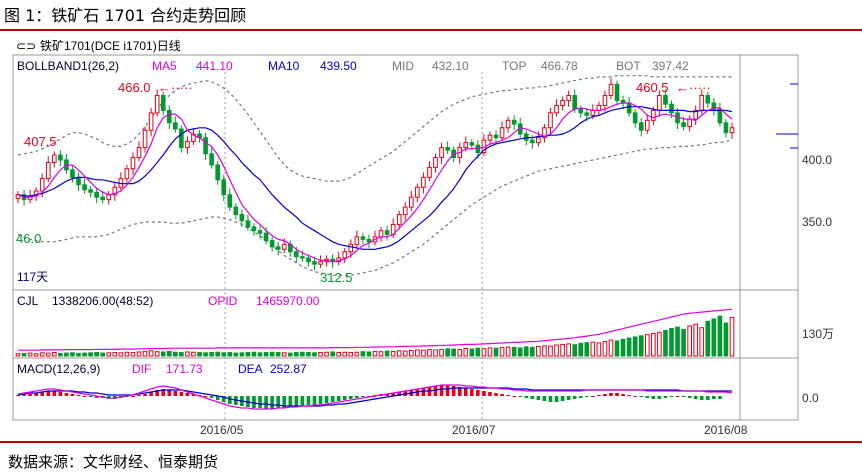 This screenshot has height=476, width=862. What do you see at coordinates (431, 442) in the screenshot?
I see `source-rule` at bounding box center [431, 442].